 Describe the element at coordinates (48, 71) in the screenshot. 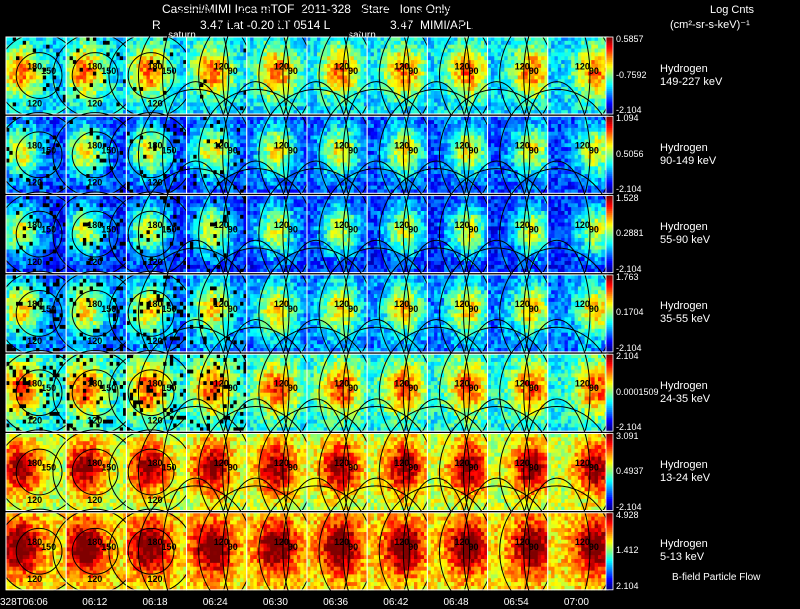

I see `contour-label: 150` at that location.